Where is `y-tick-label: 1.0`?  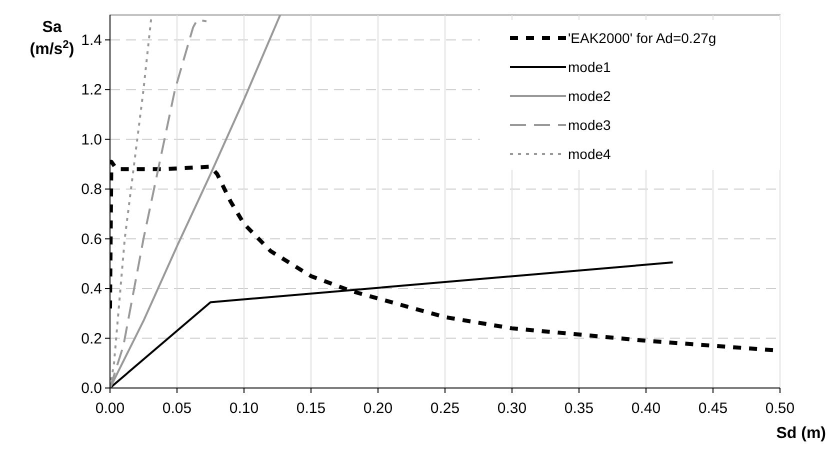 y-tick-label: 1.0 is located at coordinates (91, 139).